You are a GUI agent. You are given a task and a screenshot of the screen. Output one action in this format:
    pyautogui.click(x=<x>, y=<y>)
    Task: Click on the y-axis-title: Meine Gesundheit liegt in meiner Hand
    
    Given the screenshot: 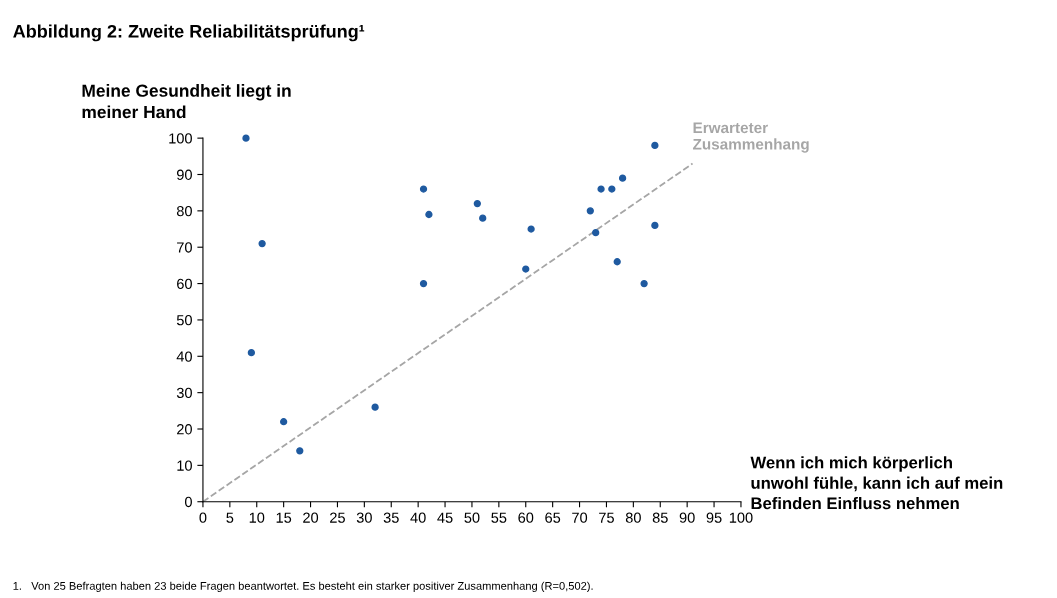 What is the action you would take?
    pyautogui.click(x=186, y=101)
    